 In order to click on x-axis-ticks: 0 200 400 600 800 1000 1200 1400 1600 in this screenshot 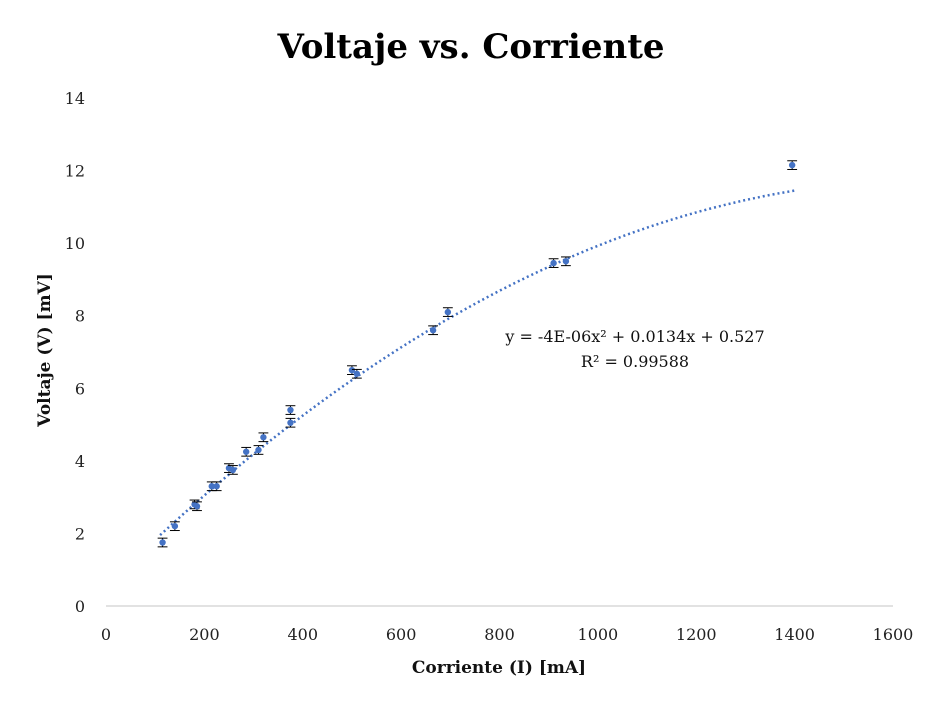, I will do `click(507, 634)`.